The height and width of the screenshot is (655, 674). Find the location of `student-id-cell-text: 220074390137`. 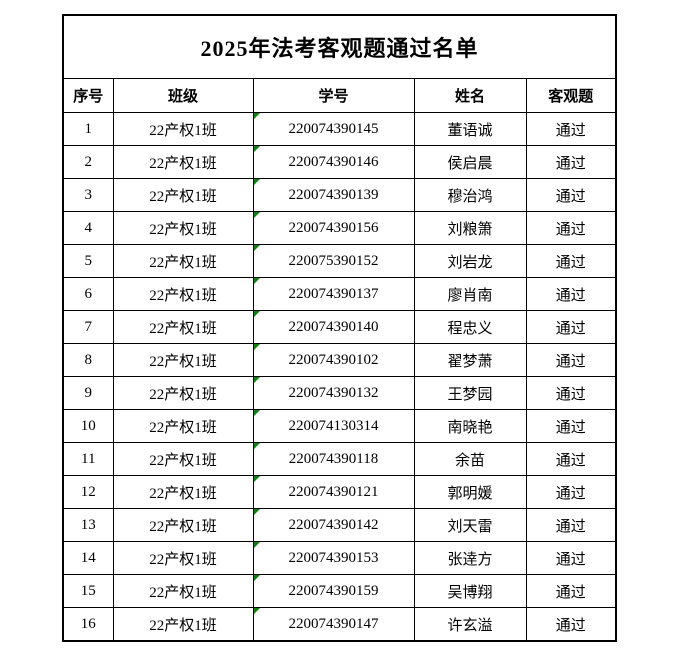

student-id-cell-text: 220074390137 is located at coordinates (333, 293).